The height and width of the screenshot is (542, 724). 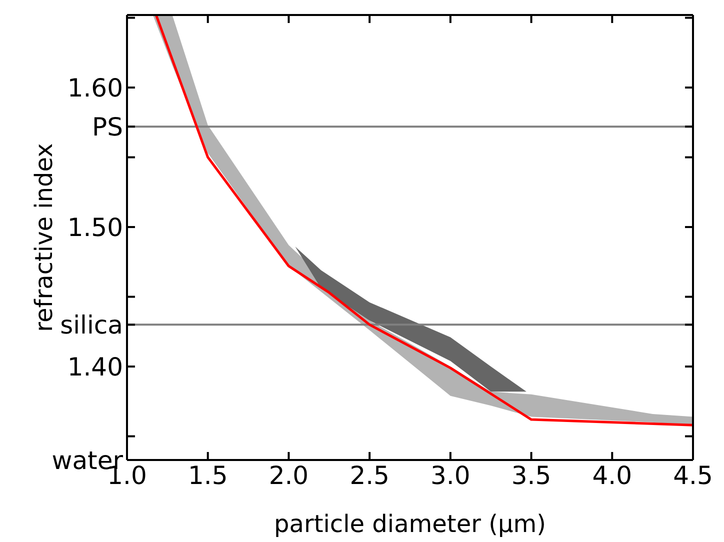 What do you see at coordinates (612, 475) in the screenshot?
I see `x-tick-label: 4.0` at bounding box center [612, 475].